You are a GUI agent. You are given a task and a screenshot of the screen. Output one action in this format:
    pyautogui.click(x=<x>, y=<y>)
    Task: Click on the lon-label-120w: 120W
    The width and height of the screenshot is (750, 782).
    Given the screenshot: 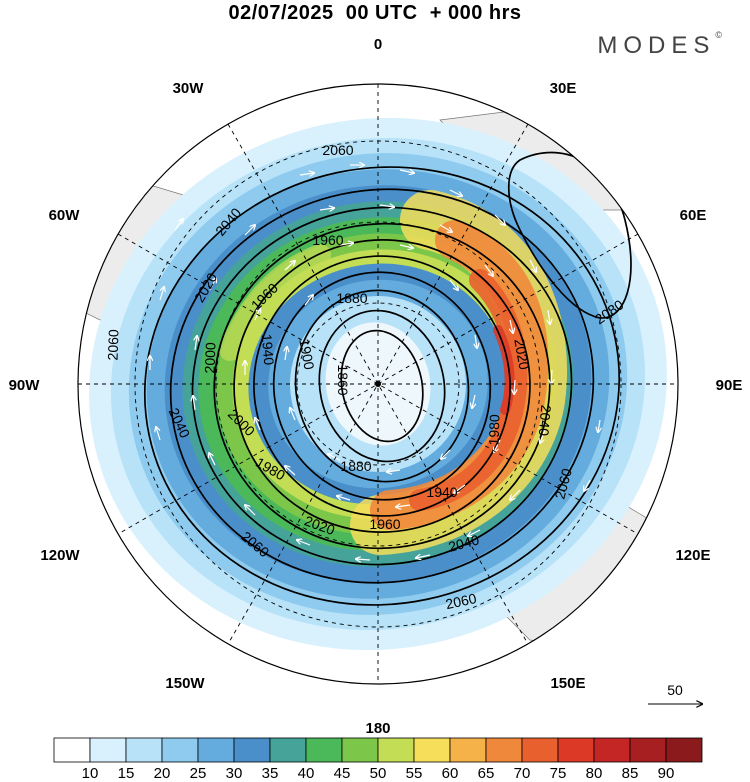 What is the action you would take?
    pyautogui.click(x=60, y=555)
    